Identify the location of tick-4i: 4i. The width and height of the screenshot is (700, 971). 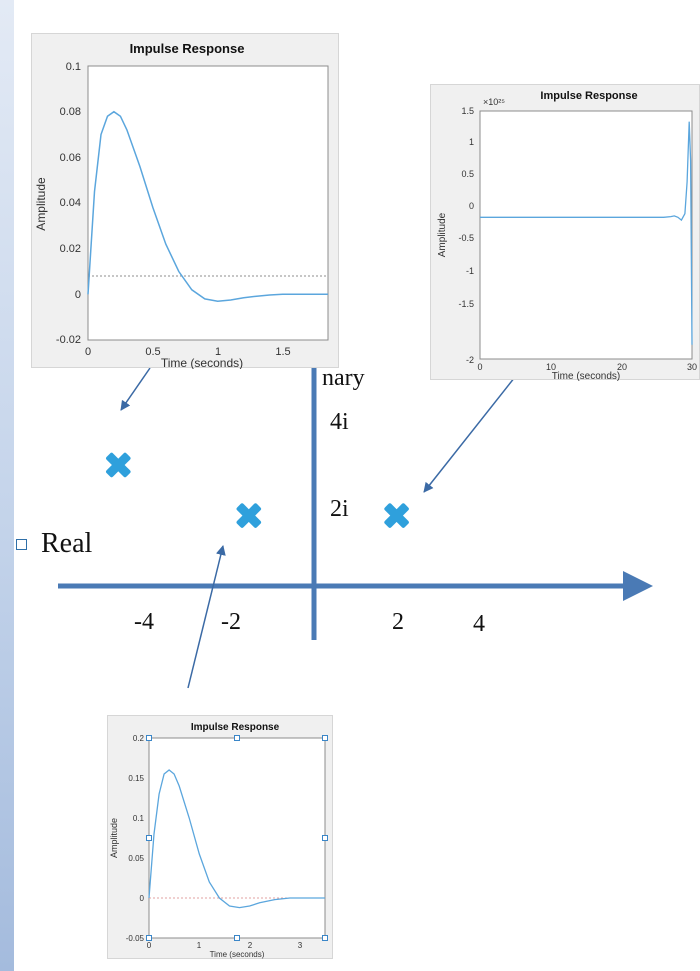
(339, 422).